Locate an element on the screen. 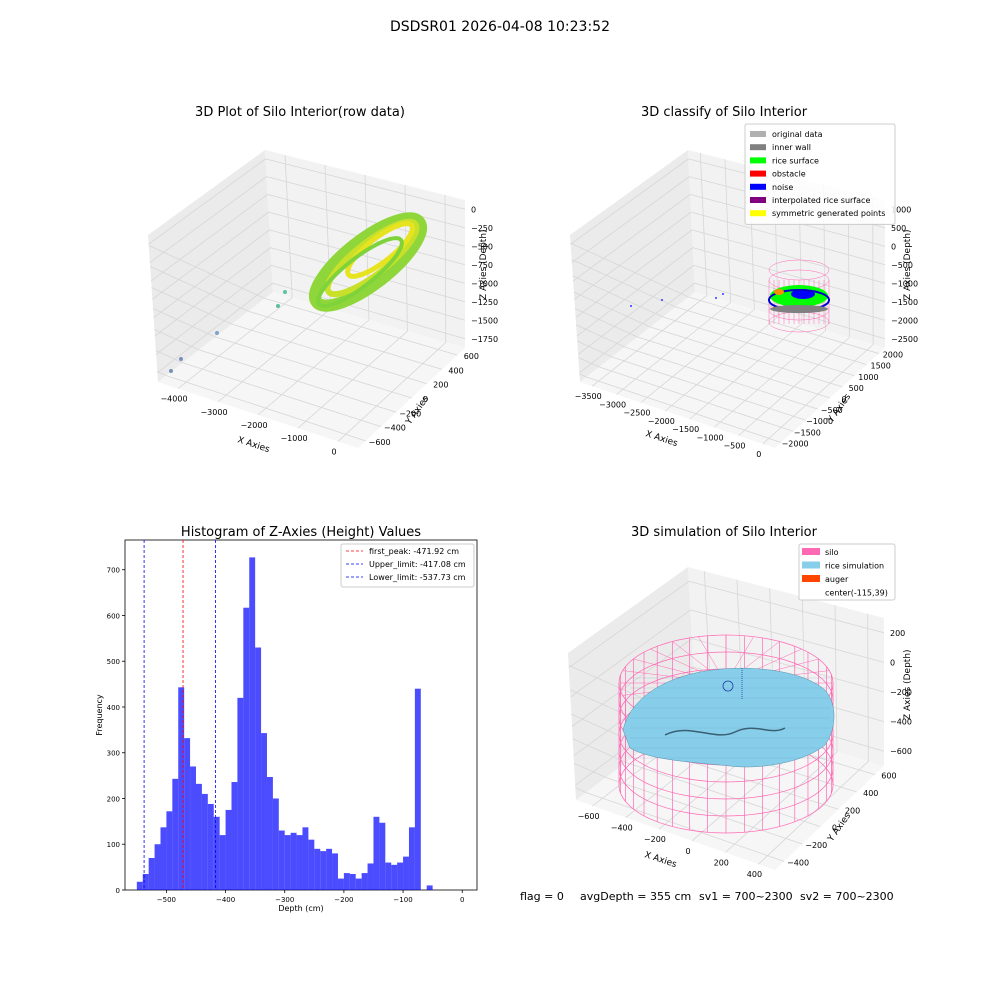 The height and width of the screenshot is (1000, 1000). legend-box is located at coordinates (407, 565).